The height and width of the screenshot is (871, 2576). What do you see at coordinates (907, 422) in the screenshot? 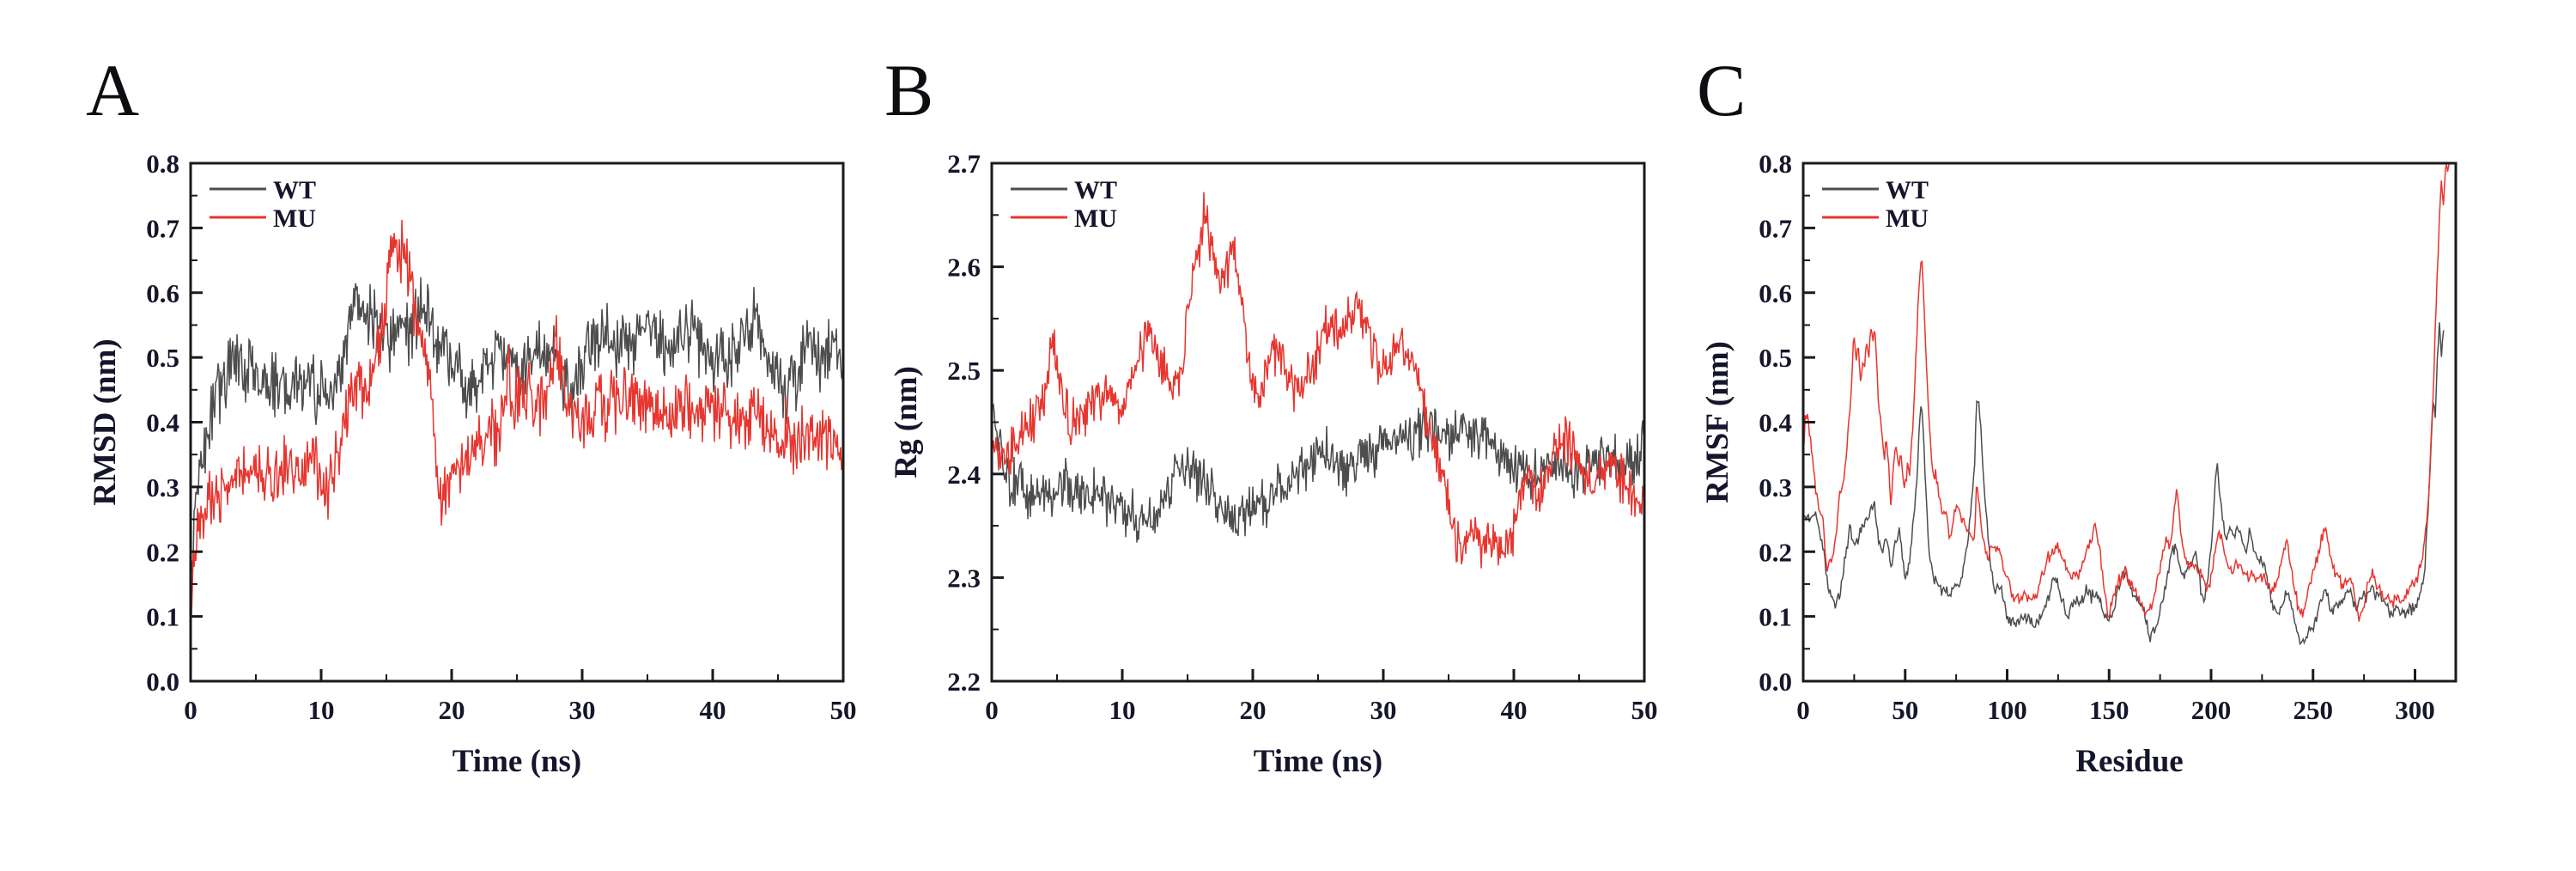
I see `y-axis-title: Rg (nm)` at bounding box center [907, 422].